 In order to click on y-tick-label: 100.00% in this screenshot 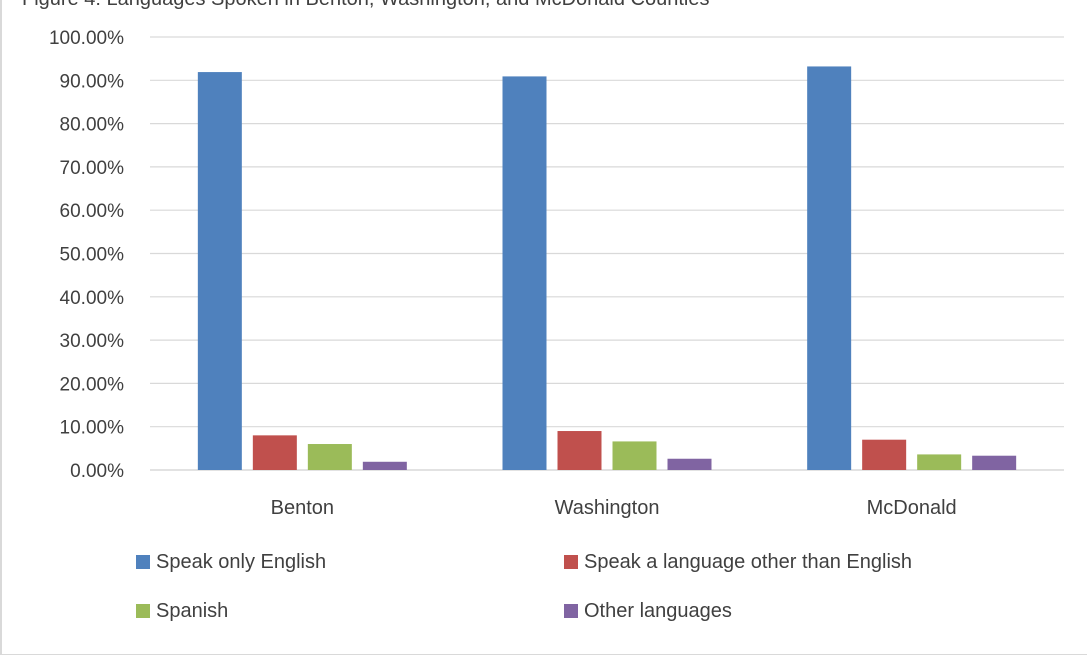, I will do `click(86, 38)`.